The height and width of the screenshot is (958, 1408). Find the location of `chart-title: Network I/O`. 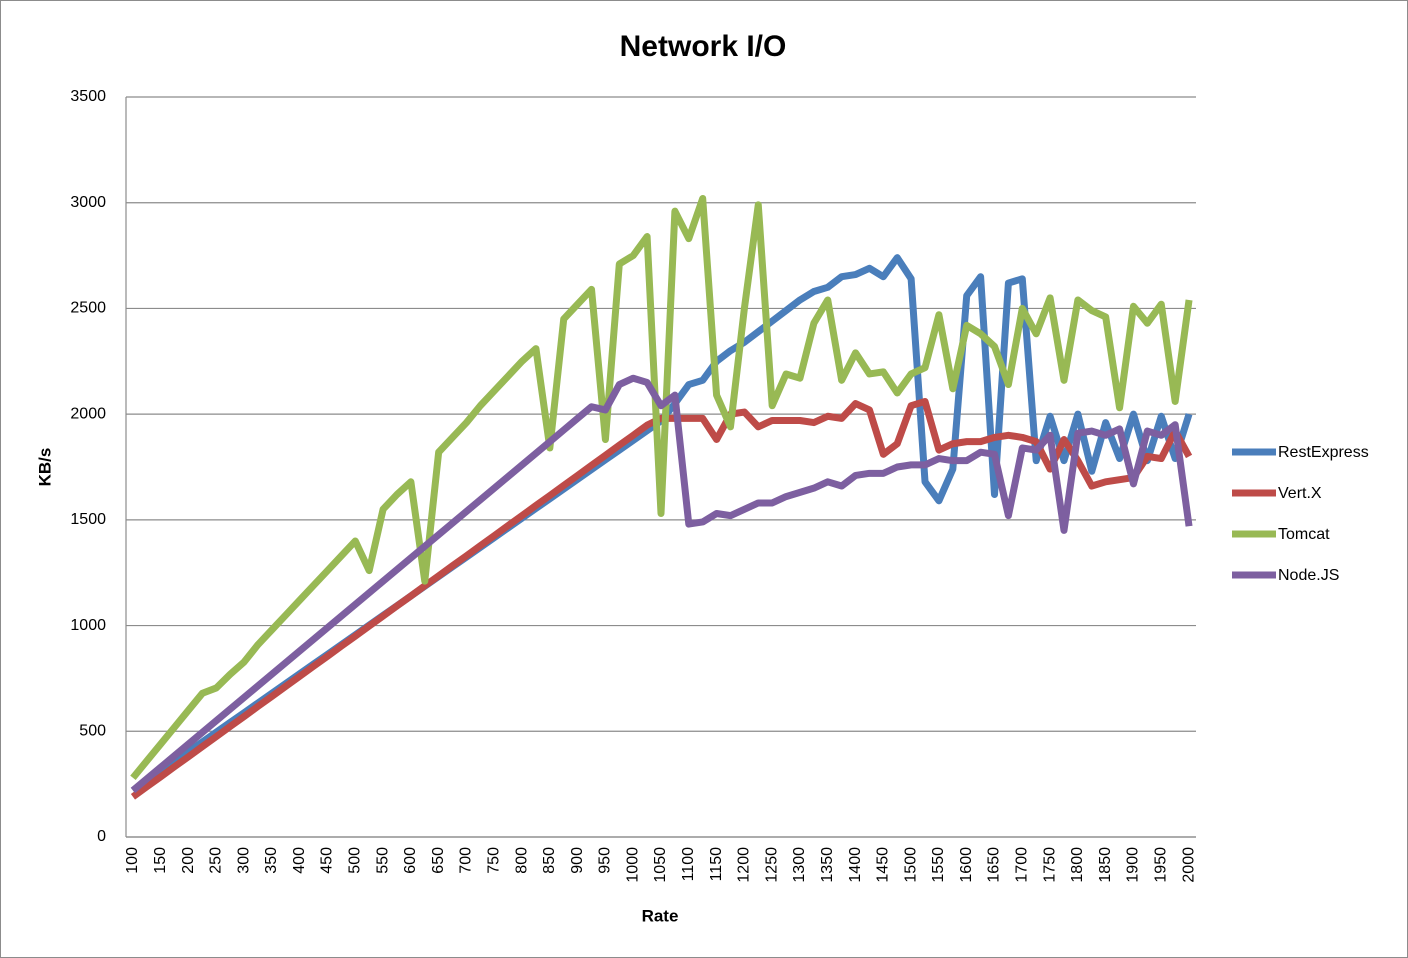

chart-title: Network I/O is located at coordinates (703, 46).